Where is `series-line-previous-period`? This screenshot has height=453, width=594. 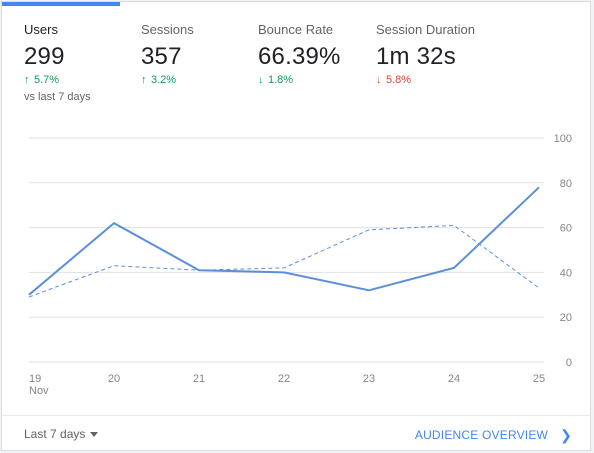
series-line-previous-period is located at coordinates (284, 261).